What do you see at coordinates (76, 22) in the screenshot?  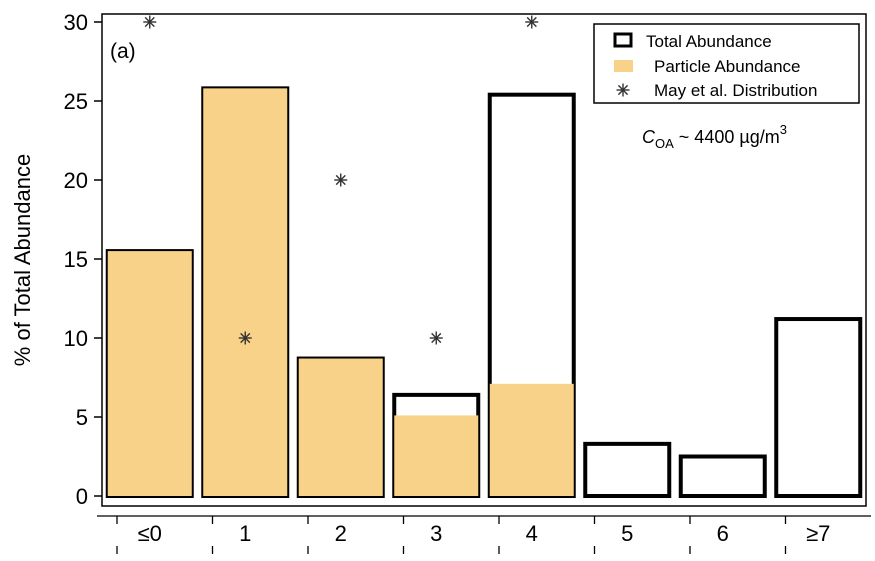 I see `y-tick-label: 30` at bounding box center [76, 22].